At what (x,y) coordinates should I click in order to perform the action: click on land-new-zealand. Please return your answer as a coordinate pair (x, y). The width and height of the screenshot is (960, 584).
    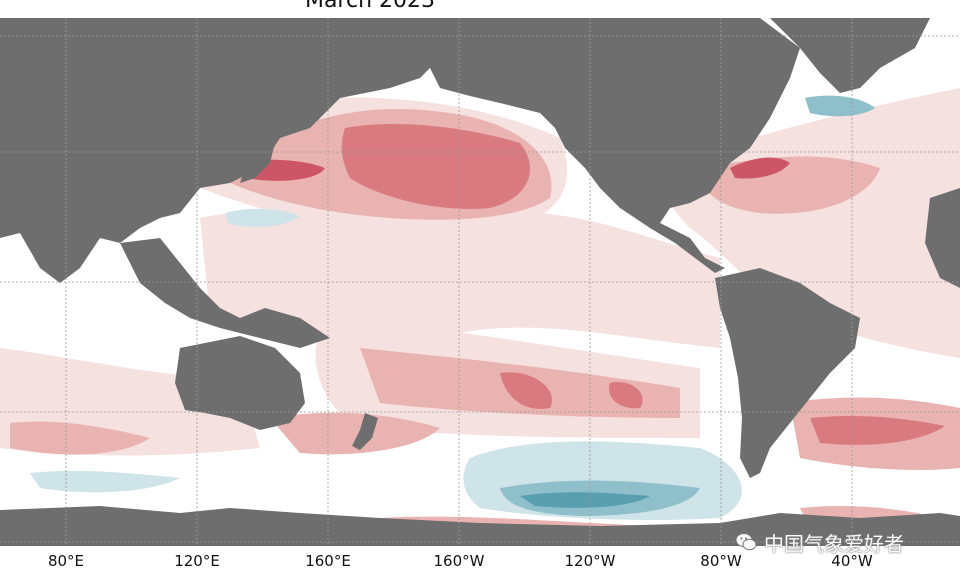
    Looking at the image, I should click on (365, 431).